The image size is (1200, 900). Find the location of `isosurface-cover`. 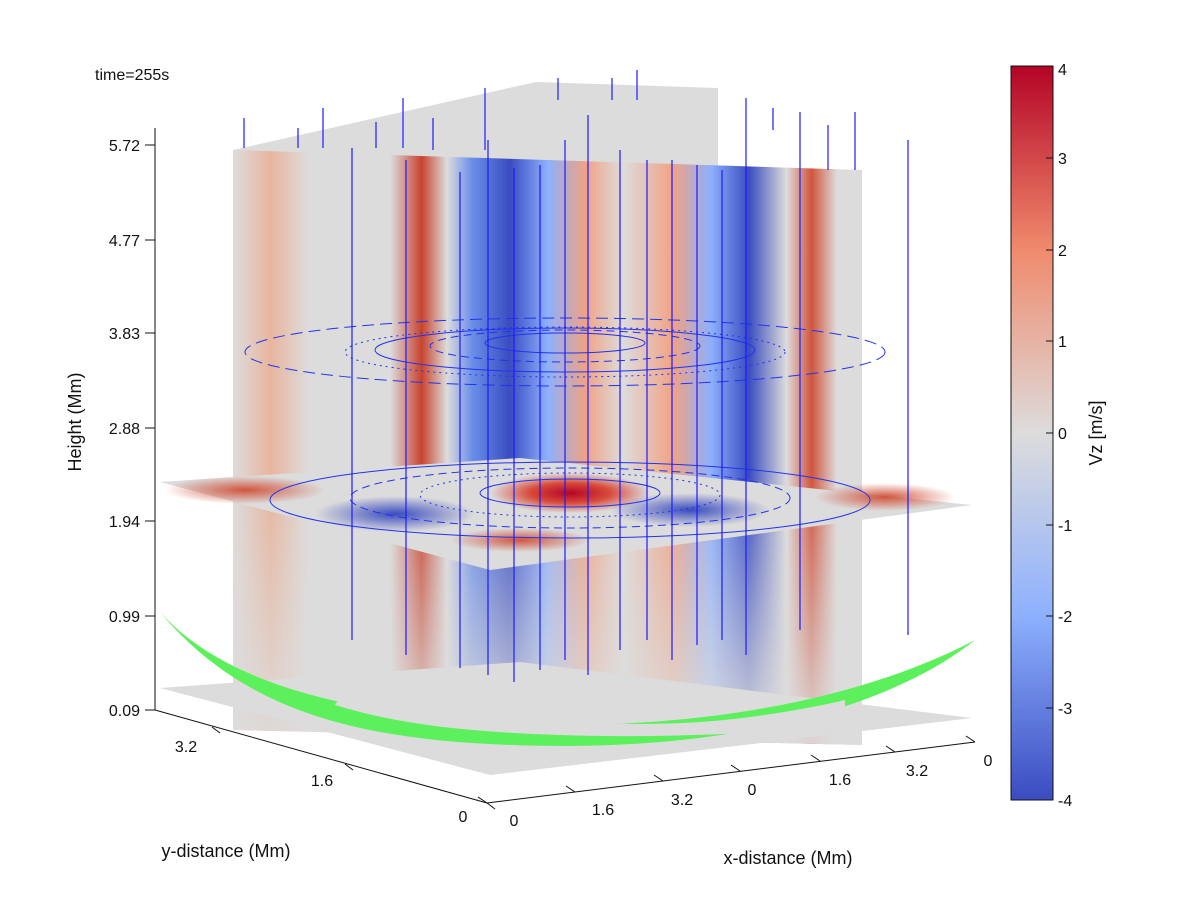

isosurface-cover is located at coordinates (590, 714).